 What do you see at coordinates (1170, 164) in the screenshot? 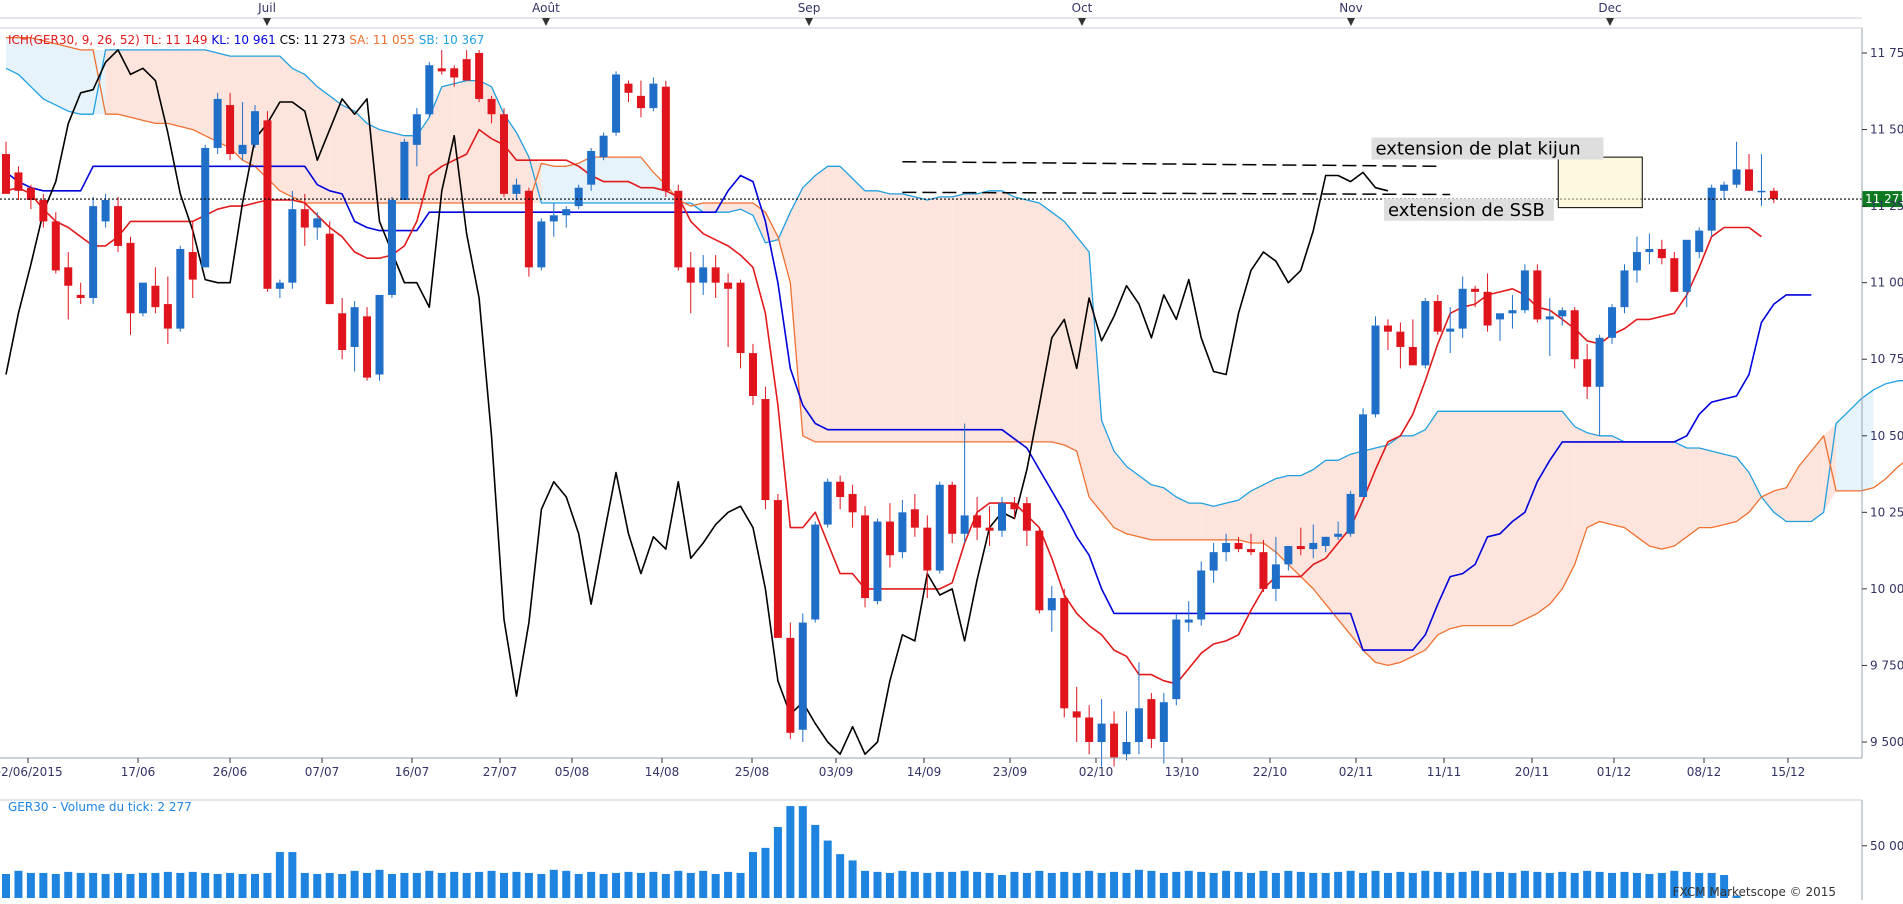
I see `kijun-extension-line` at bounding box center [1170, 164].